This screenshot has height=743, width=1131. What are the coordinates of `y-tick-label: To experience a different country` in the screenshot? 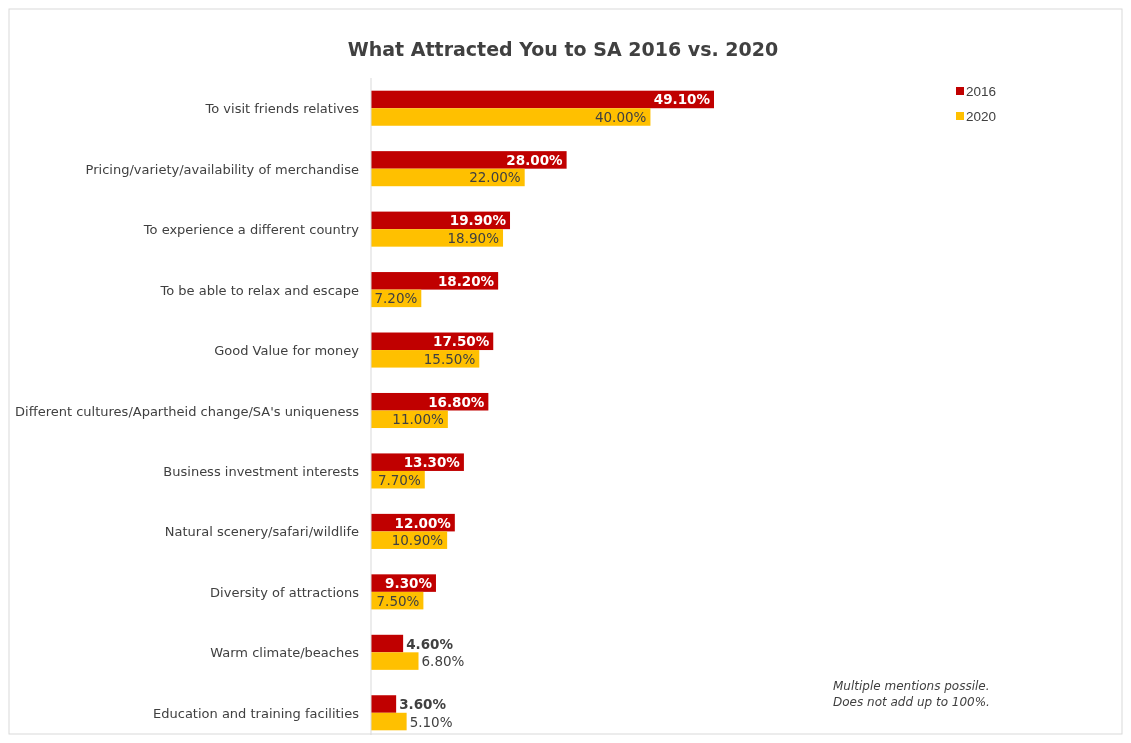 It's located at (251, 230).